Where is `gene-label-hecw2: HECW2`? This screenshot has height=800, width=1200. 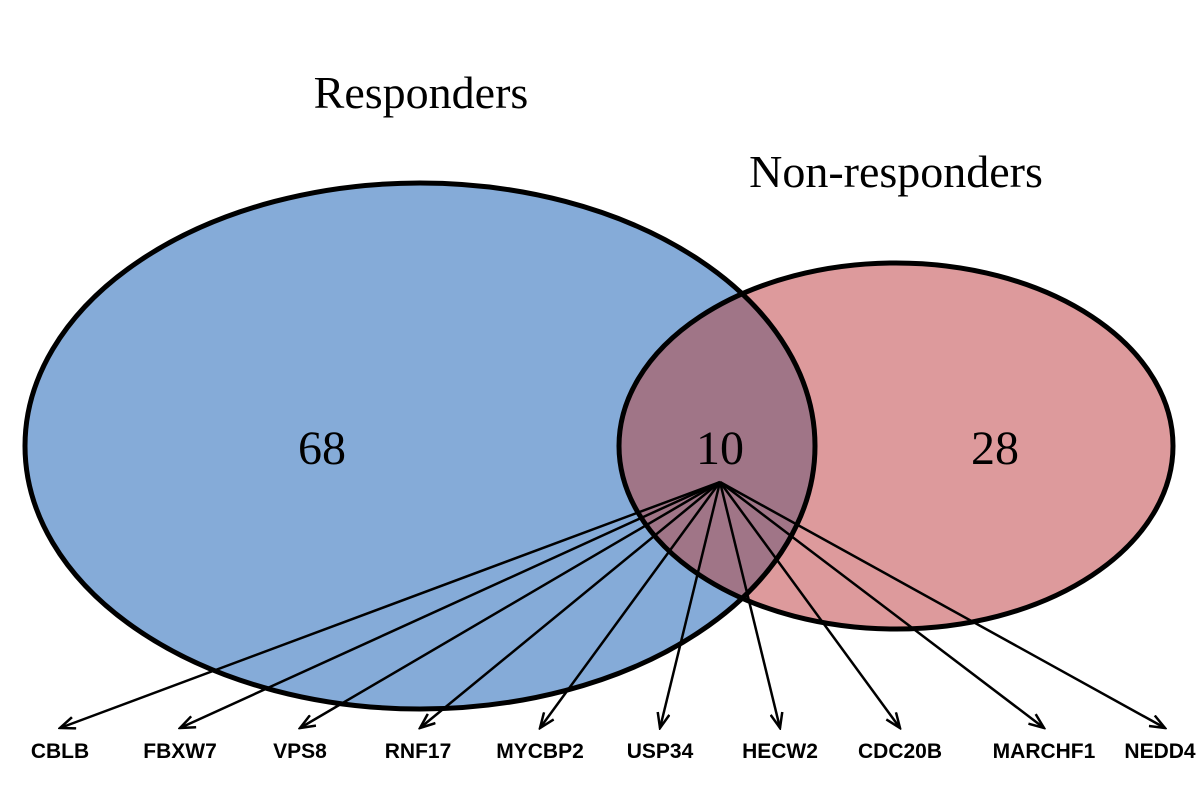 gene-label-hecw2: HECW2 is located at coordinates (780, 751).